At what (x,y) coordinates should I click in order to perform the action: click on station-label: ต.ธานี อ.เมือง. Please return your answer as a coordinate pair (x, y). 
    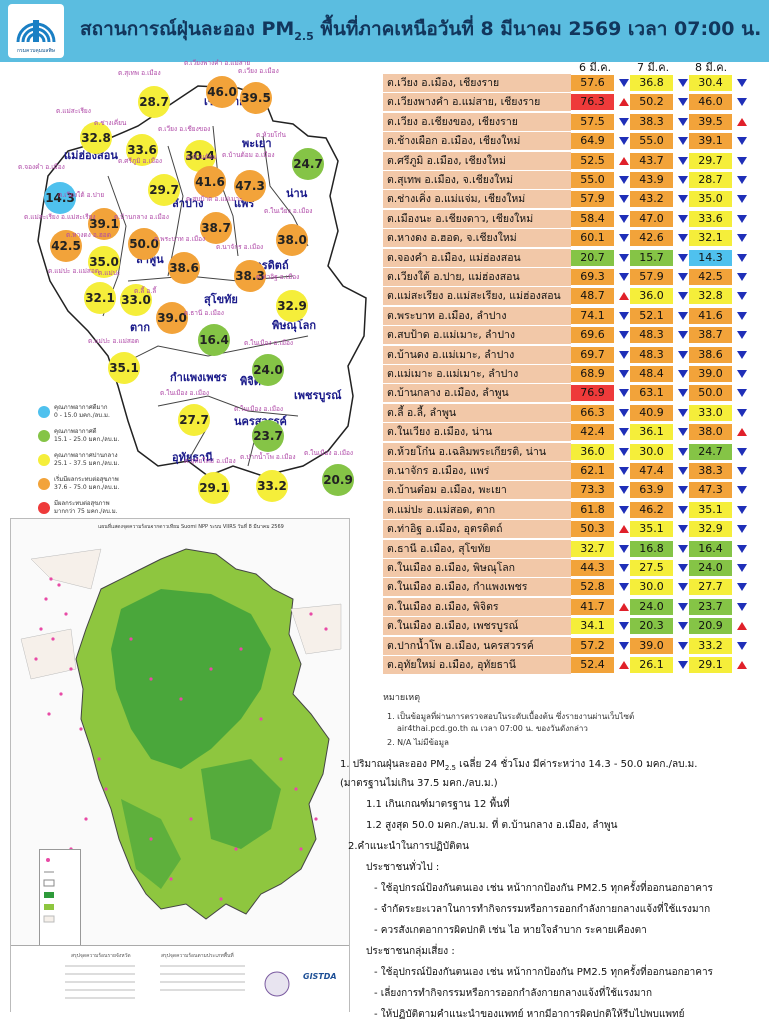
    Looking at the image, I should click on (204, 313).